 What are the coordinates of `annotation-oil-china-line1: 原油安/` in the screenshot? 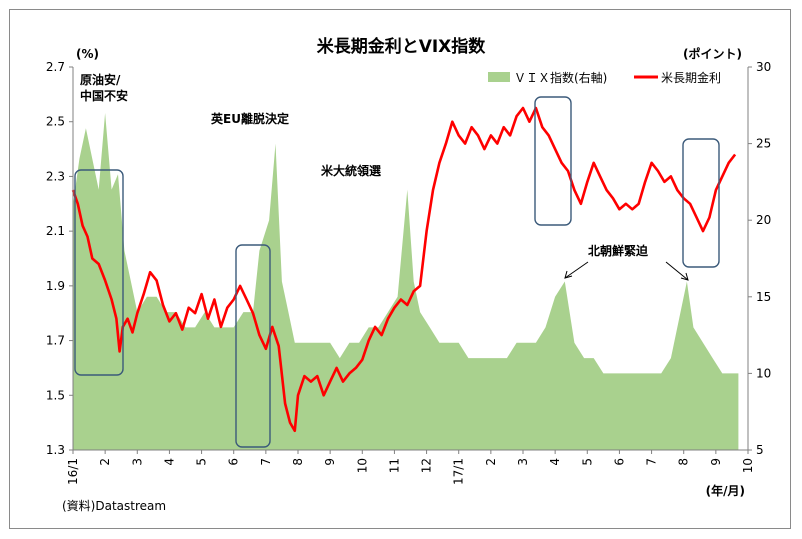 It's located at (100, 79).